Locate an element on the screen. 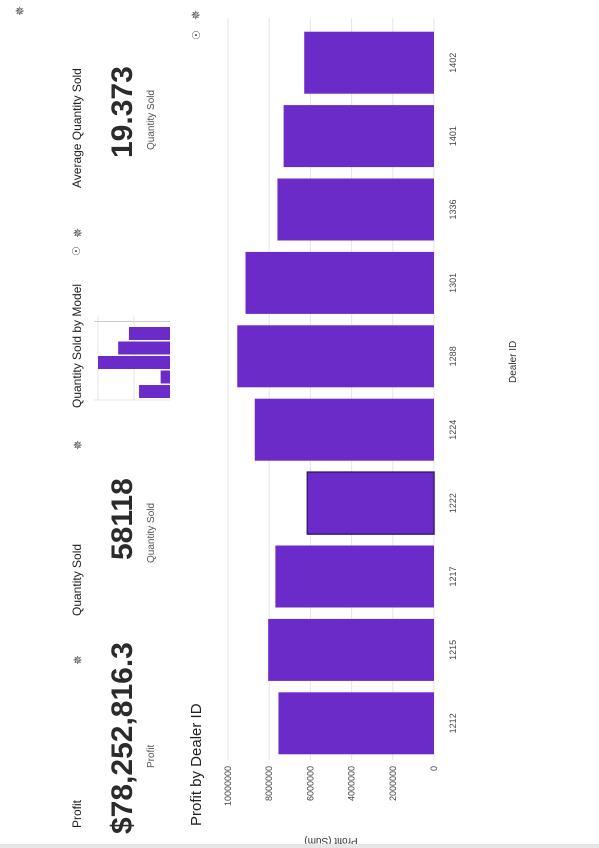  model-chart-gear-icon is located at coordinates (78, 233).